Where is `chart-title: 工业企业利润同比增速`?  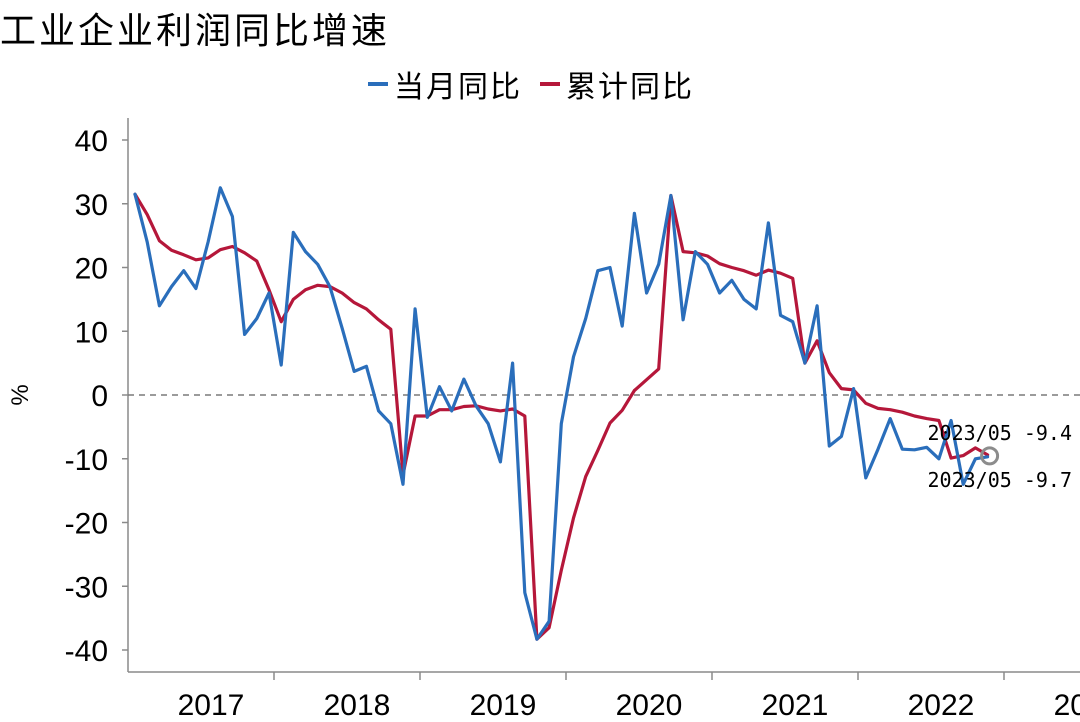
chart-title: 工业企业利润同比增速 is located at coordinates (195, 31).